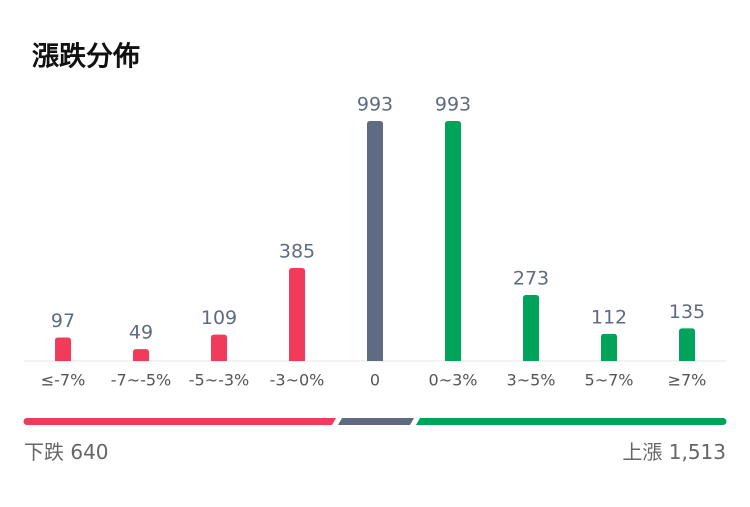 The width and height of the screenshot is (750, 507). I want to click on flat-segment, so click(376, 421).